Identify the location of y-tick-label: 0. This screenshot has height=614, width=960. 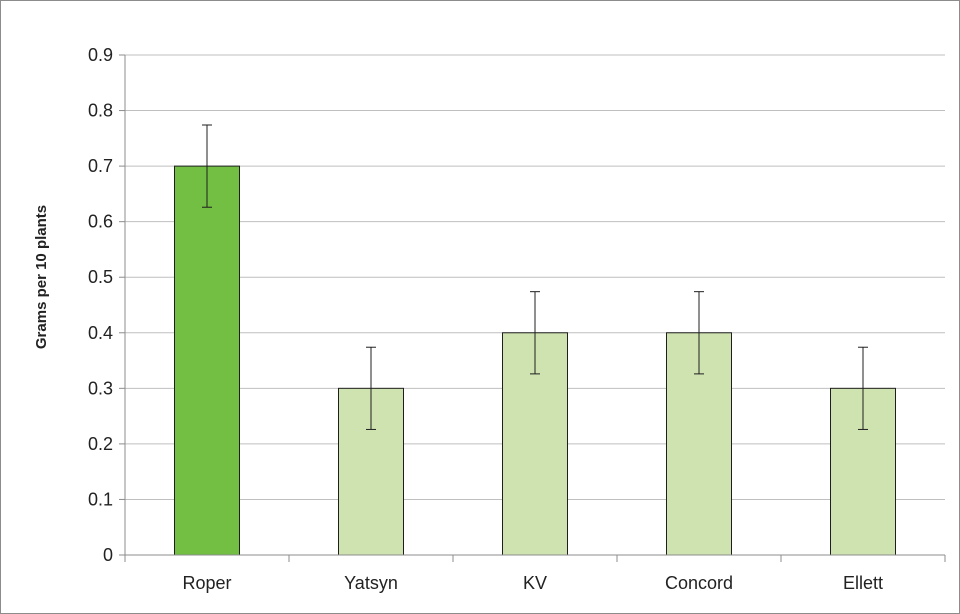
(108, 555).